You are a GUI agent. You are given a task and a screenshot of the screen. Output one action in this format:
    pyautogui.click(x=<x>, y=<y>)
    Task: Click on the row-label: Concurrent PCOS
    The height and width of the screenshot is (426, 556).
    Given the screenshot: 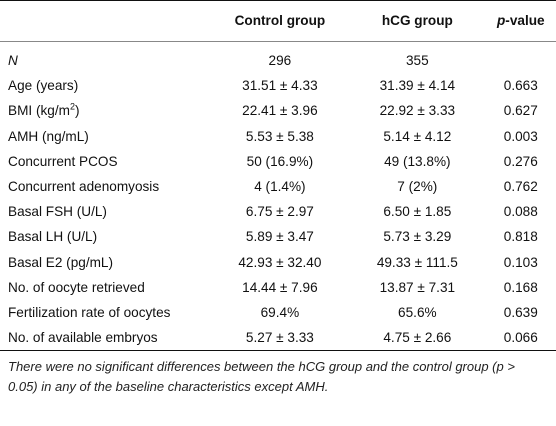 What is the action you would take?
    pyautogui.click(x=63, y=161)
    